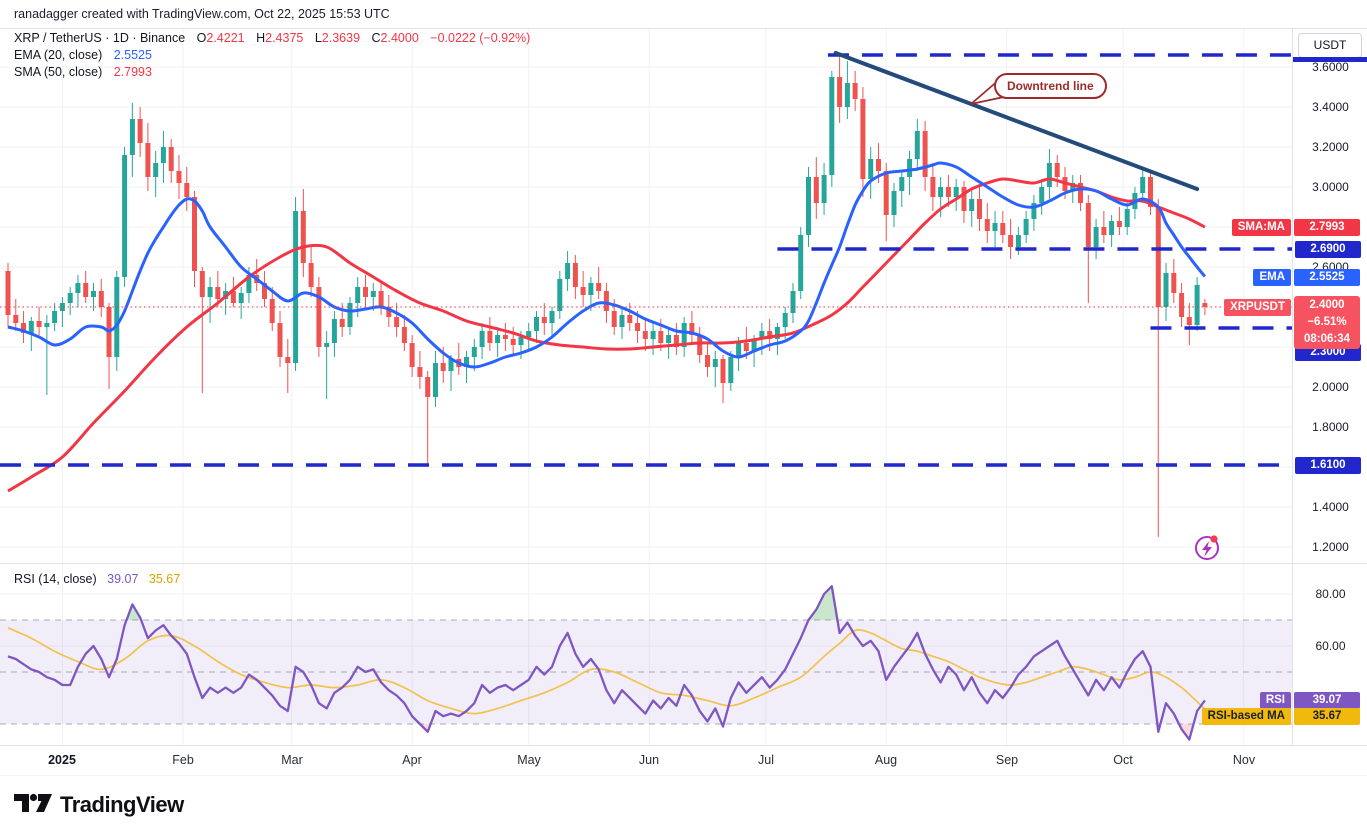 The width and height of the screenshot is (1367, 833). Describe the element at coordinates (225, 38) in the screenshot. I see `open-value: 2.4221` at that location.